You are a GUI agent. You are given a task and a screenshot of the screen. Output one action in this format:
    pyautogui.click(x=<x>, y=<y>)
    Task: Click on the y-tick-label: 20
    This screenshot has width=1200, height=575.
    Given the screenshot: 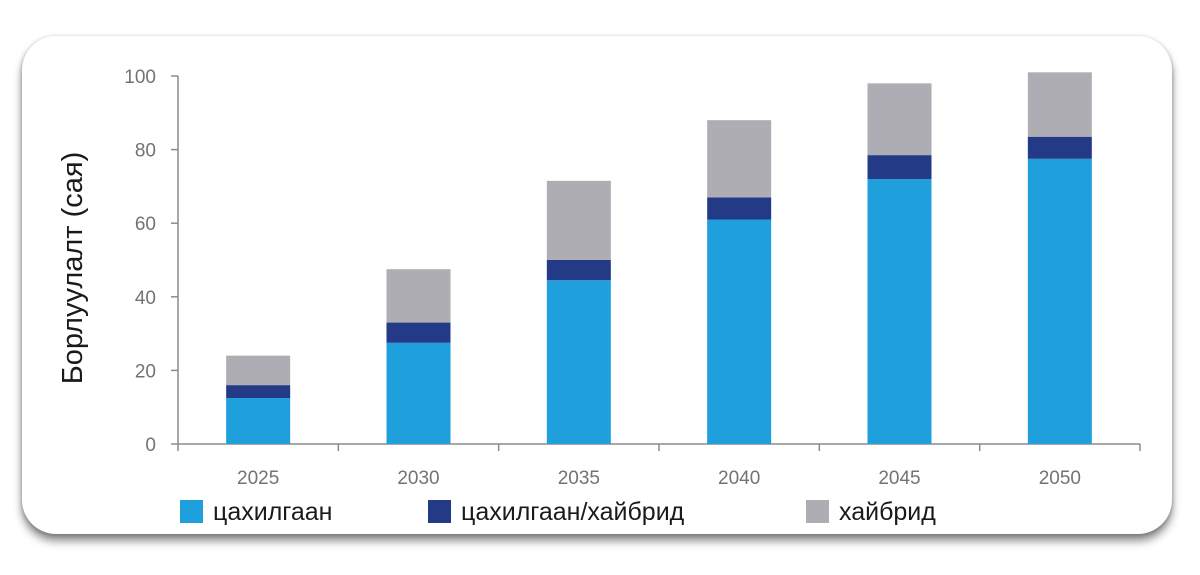 What is the action you would take?
    pyautogui.click(x=145, y=371)
    